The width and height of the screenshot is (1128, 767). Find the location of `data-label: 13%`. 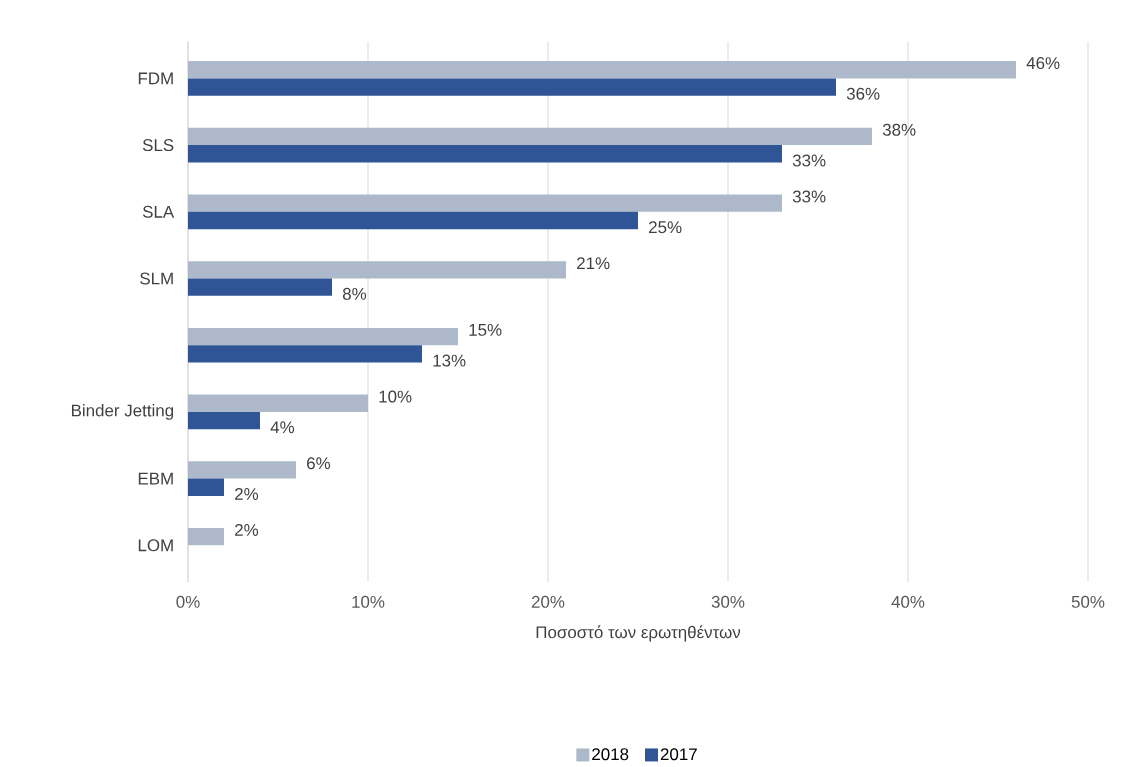

data-label: 13% is located at coordinates (449, 360).